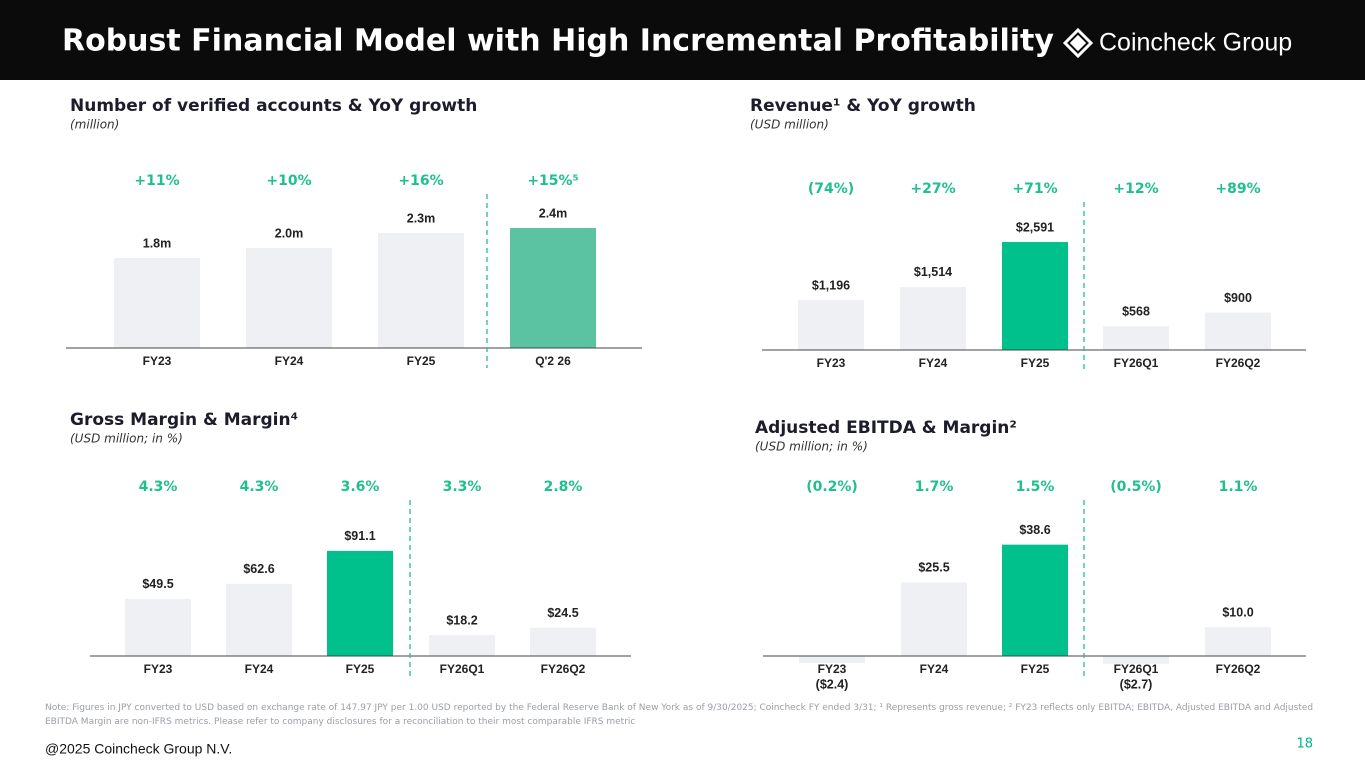  I want to click on growth-label: +16%, so click(420, 181).